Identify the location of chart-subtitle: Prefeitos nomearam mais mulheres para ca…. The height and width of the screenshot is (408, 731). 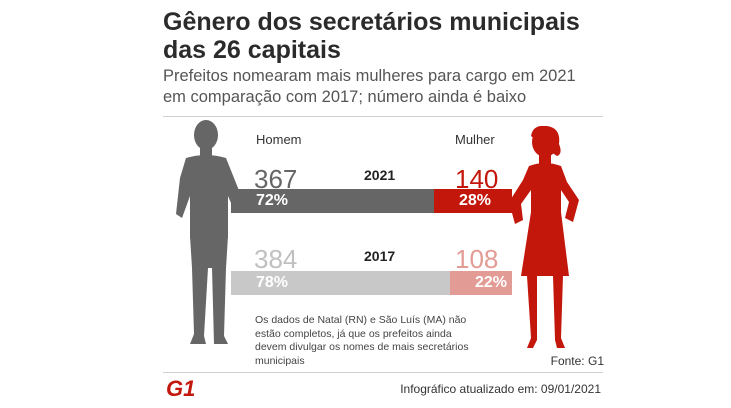
(369, 86).